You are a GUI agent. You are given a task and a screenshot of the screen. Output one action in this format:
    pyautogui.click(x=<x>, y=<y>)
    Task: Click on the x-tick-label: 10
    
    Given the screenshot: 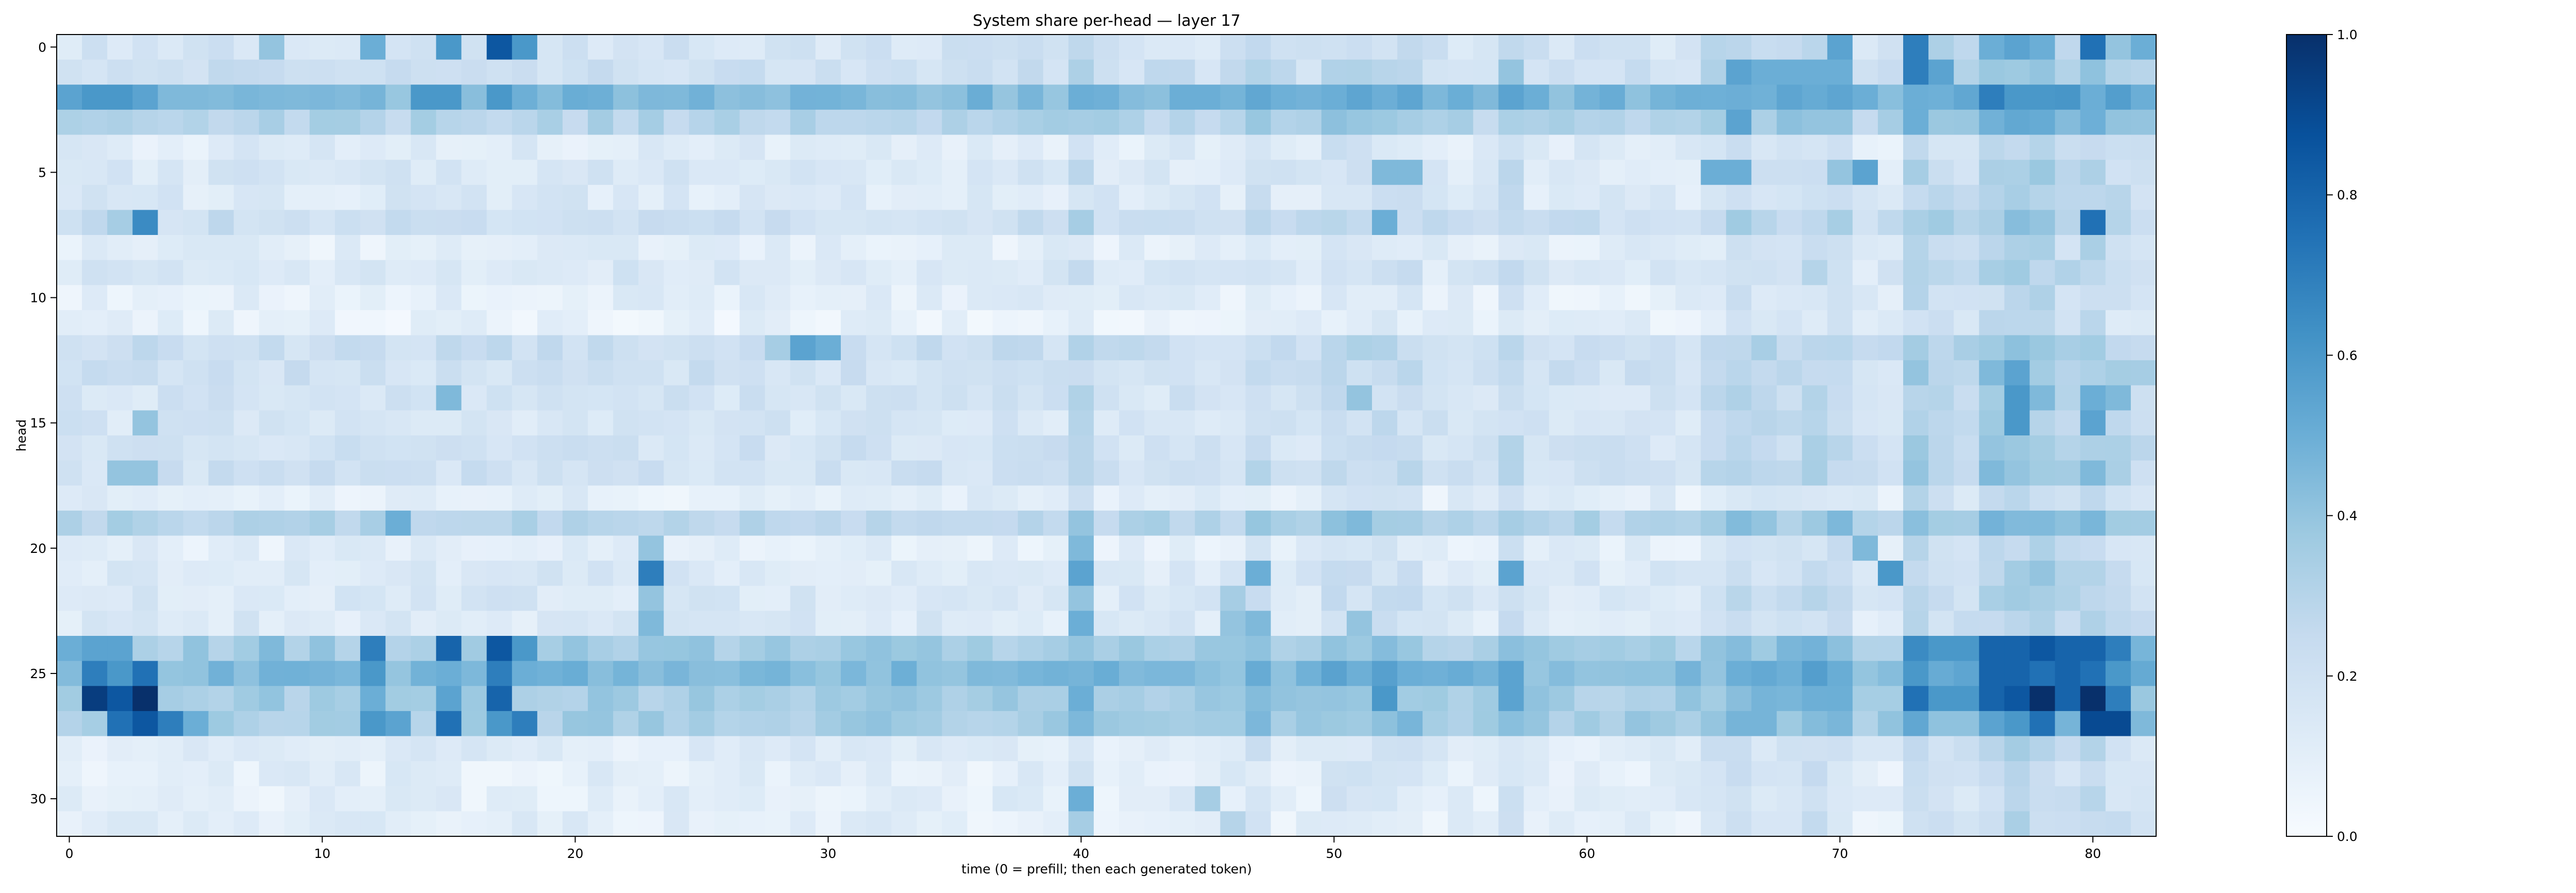 What is the action you would take?
    pyautogui.click(x=322, y=853)
    